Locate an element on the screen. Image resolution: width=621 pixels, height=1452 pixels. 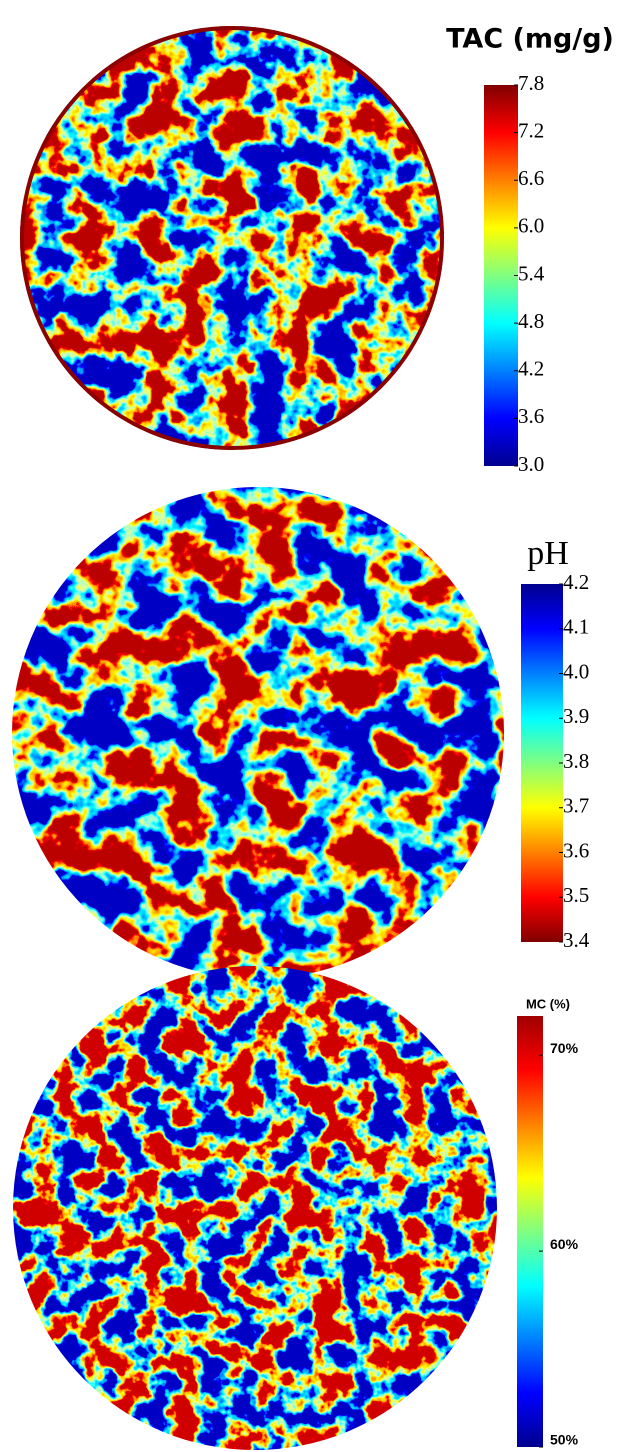
colorbar-tick-label: 3.0 is located at coordinates (531, 464).